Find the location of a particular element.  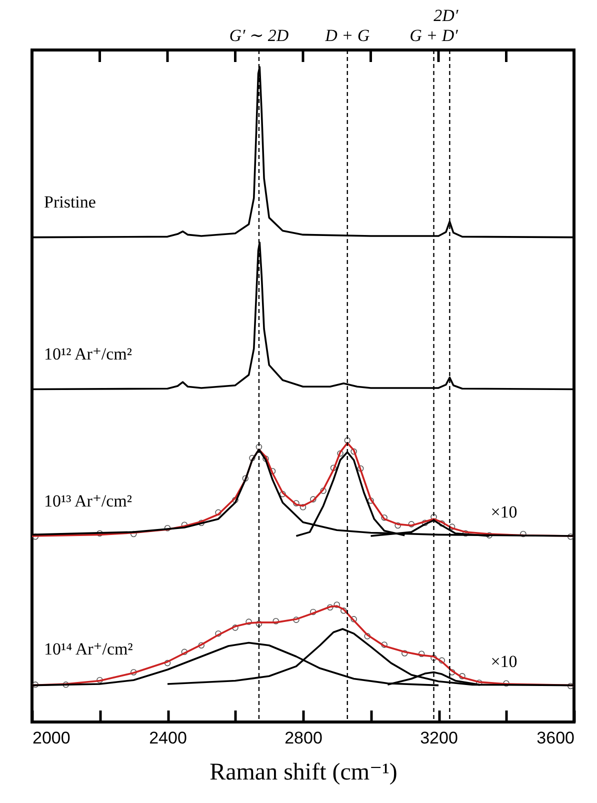

ref-line-label: G + D′ is located at coordinates (434, 35).